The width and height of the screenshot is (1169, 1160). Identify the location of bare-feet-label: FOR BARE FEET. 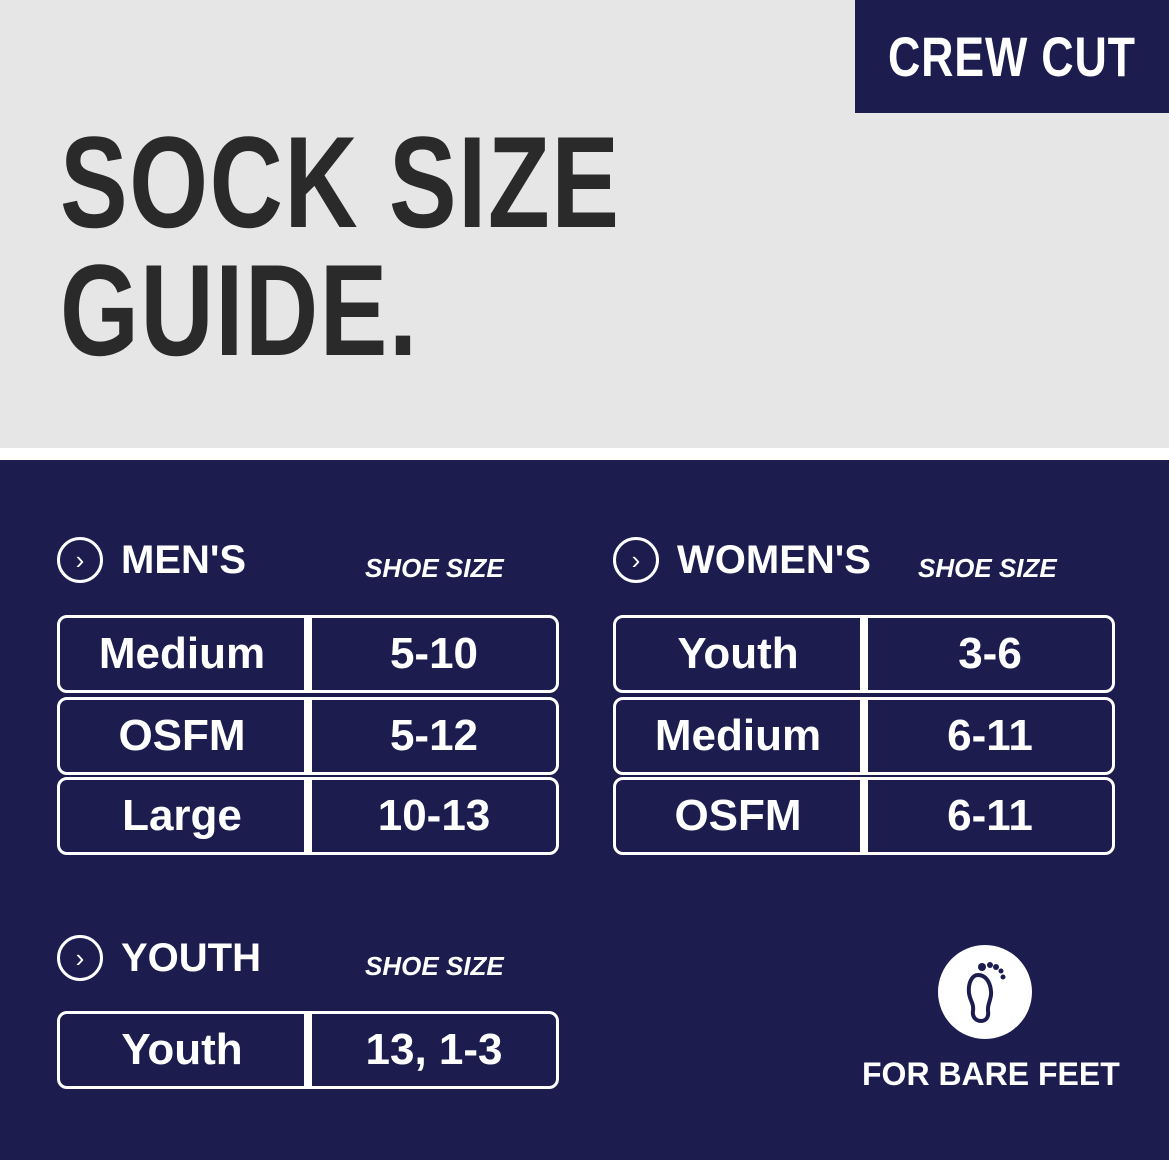
(991, 1074).